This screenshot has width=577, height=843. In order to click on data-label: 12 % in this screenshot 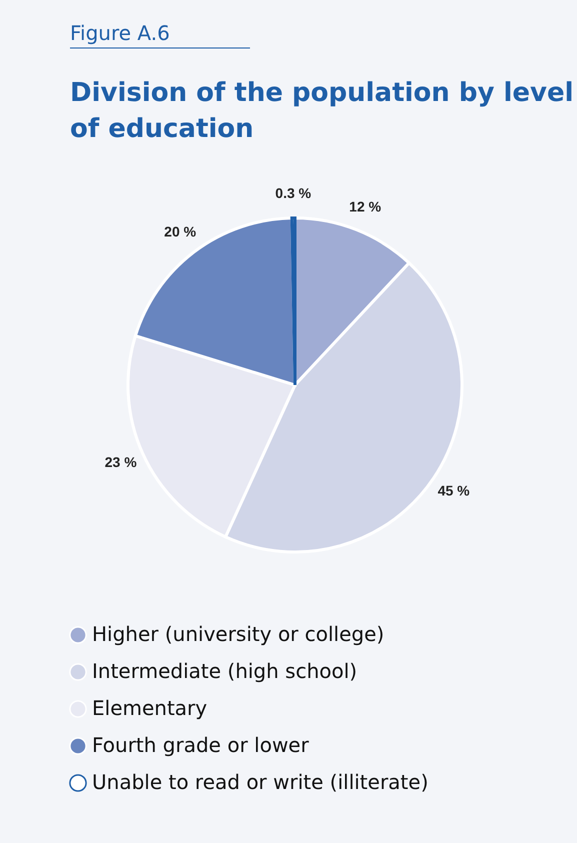, I will do `click(365, 206)`.